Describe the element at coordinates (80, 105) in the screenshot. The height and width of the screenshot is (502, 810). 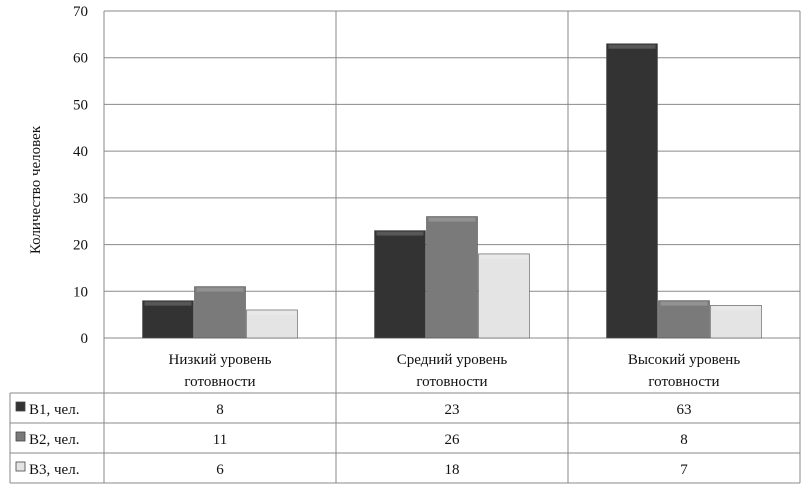
I see `y-tick-label: 50` at that location.